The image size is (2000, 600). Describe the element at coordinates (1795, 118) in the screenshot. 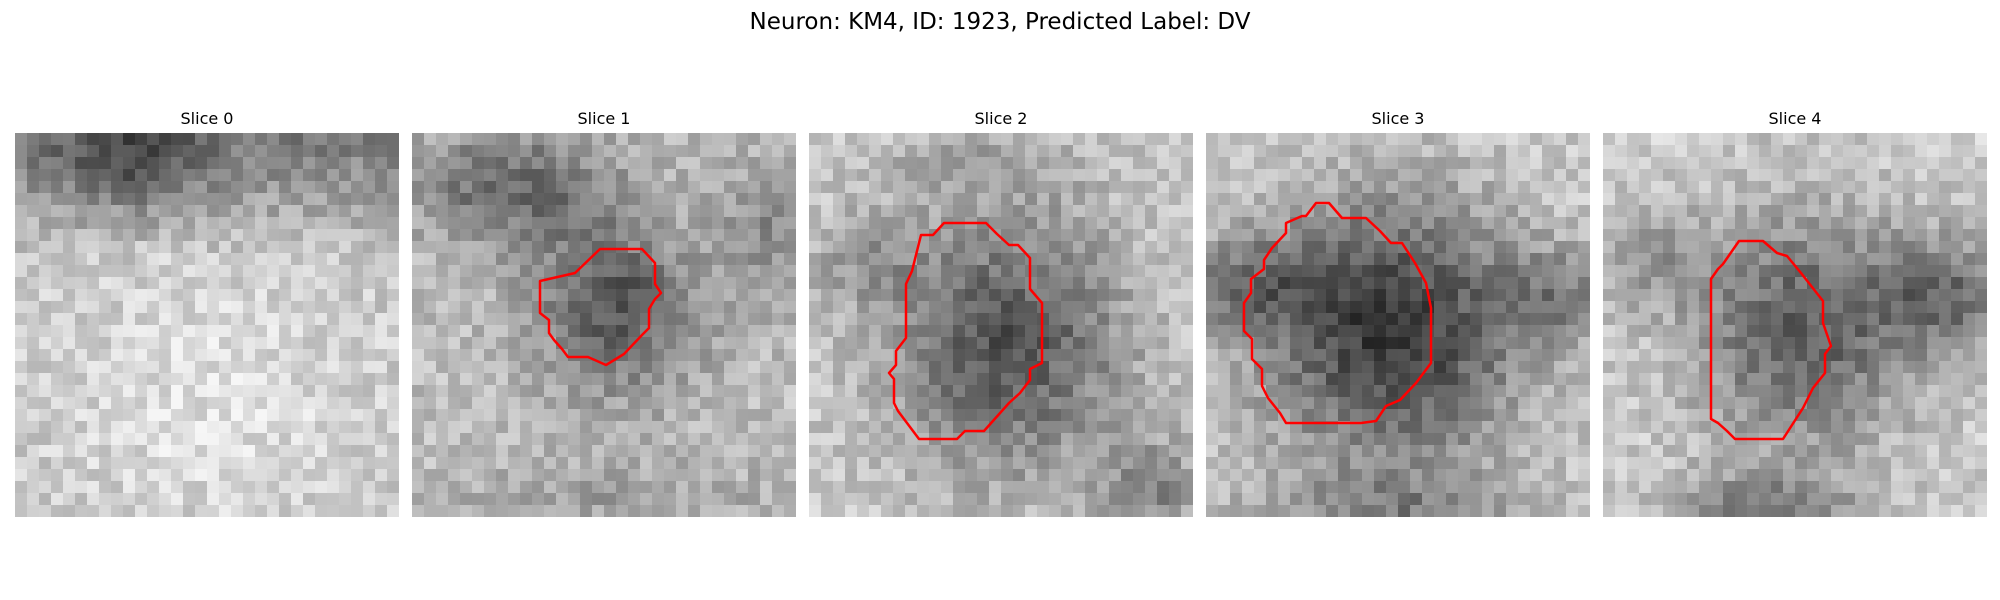

I see `slice-title: Slice 4` at that location.